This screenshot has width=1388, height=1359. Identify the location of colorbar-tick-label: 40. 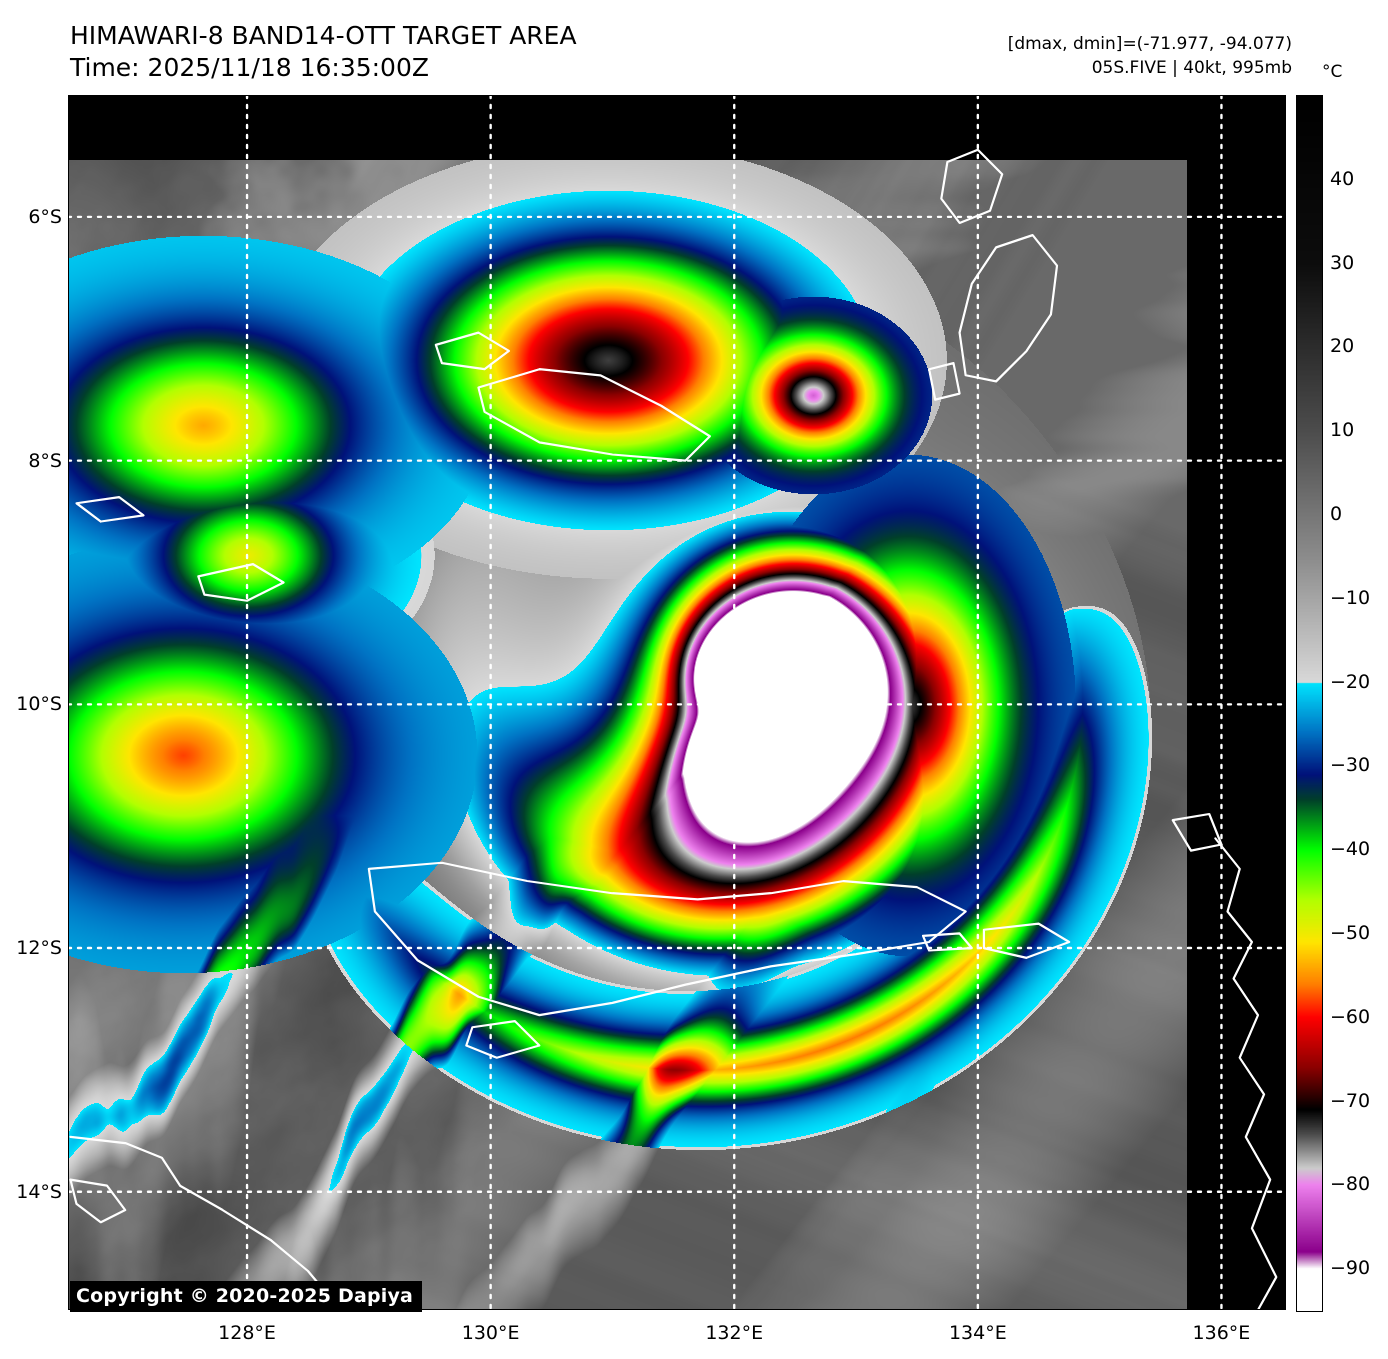
(1342, 178).